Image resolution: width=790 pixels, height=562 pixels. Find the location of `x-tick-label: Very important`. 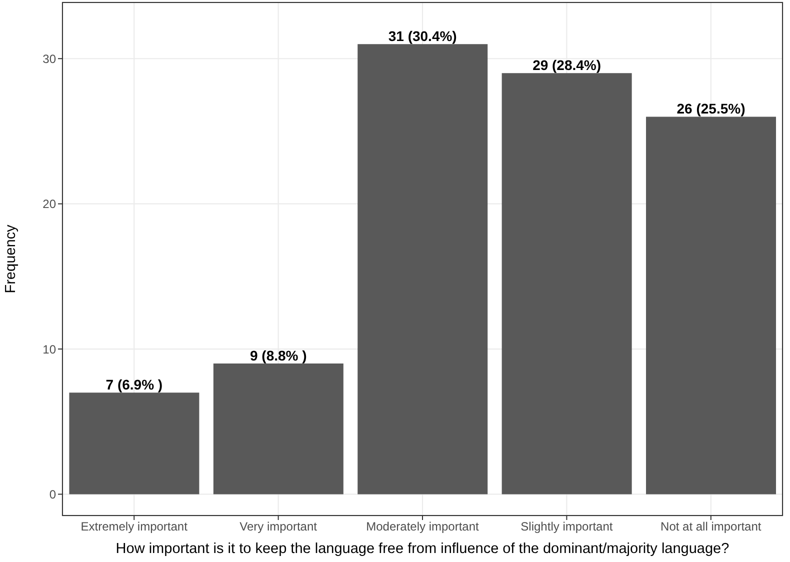

x-tick-label: Very important is located at coordinates (279, 527).